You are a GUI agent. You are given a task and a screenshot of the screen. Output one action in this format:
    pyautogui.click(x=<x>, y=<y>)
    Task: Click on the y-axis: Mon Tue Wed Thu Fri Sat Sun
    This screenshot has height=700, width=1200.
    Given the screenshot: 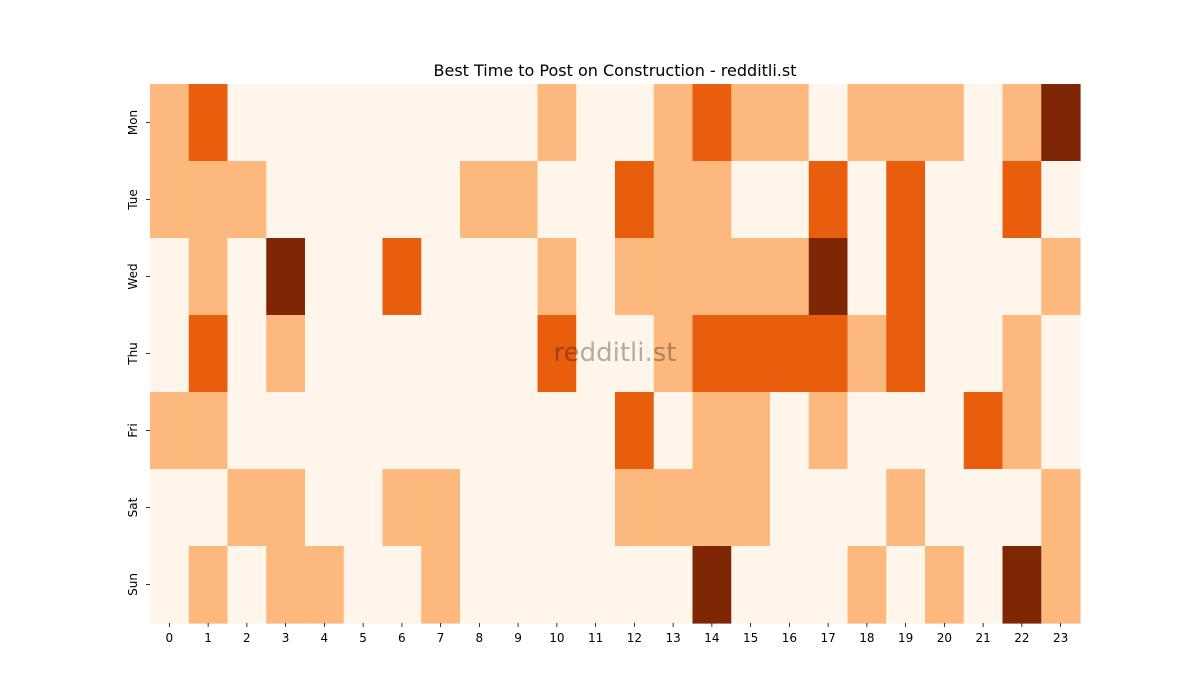 What is the action you would take?
    pyautogui.click(x=138, y=353)
    